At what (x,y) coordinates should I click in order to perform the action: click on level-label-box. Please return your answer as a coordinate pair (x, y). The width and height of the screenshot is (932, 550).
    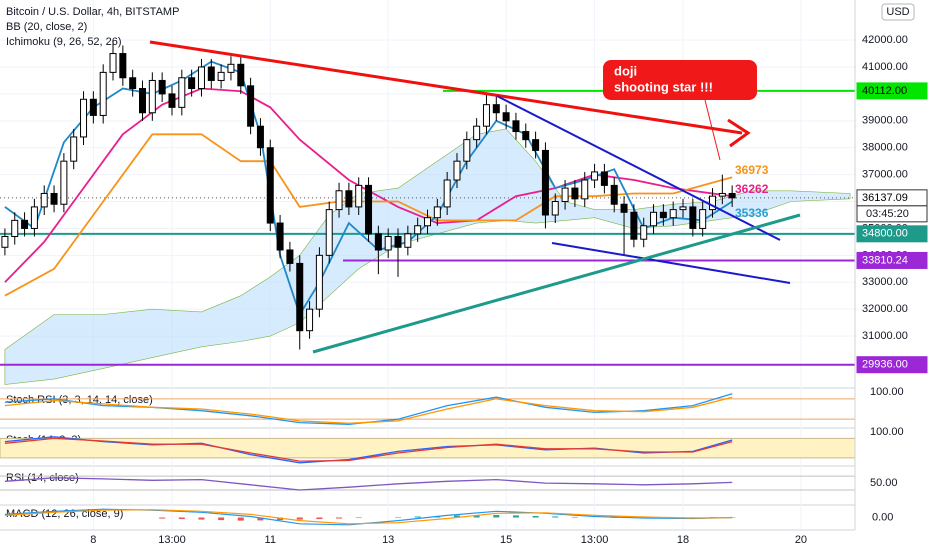
    Looking at the image, I should click on (892, 91).